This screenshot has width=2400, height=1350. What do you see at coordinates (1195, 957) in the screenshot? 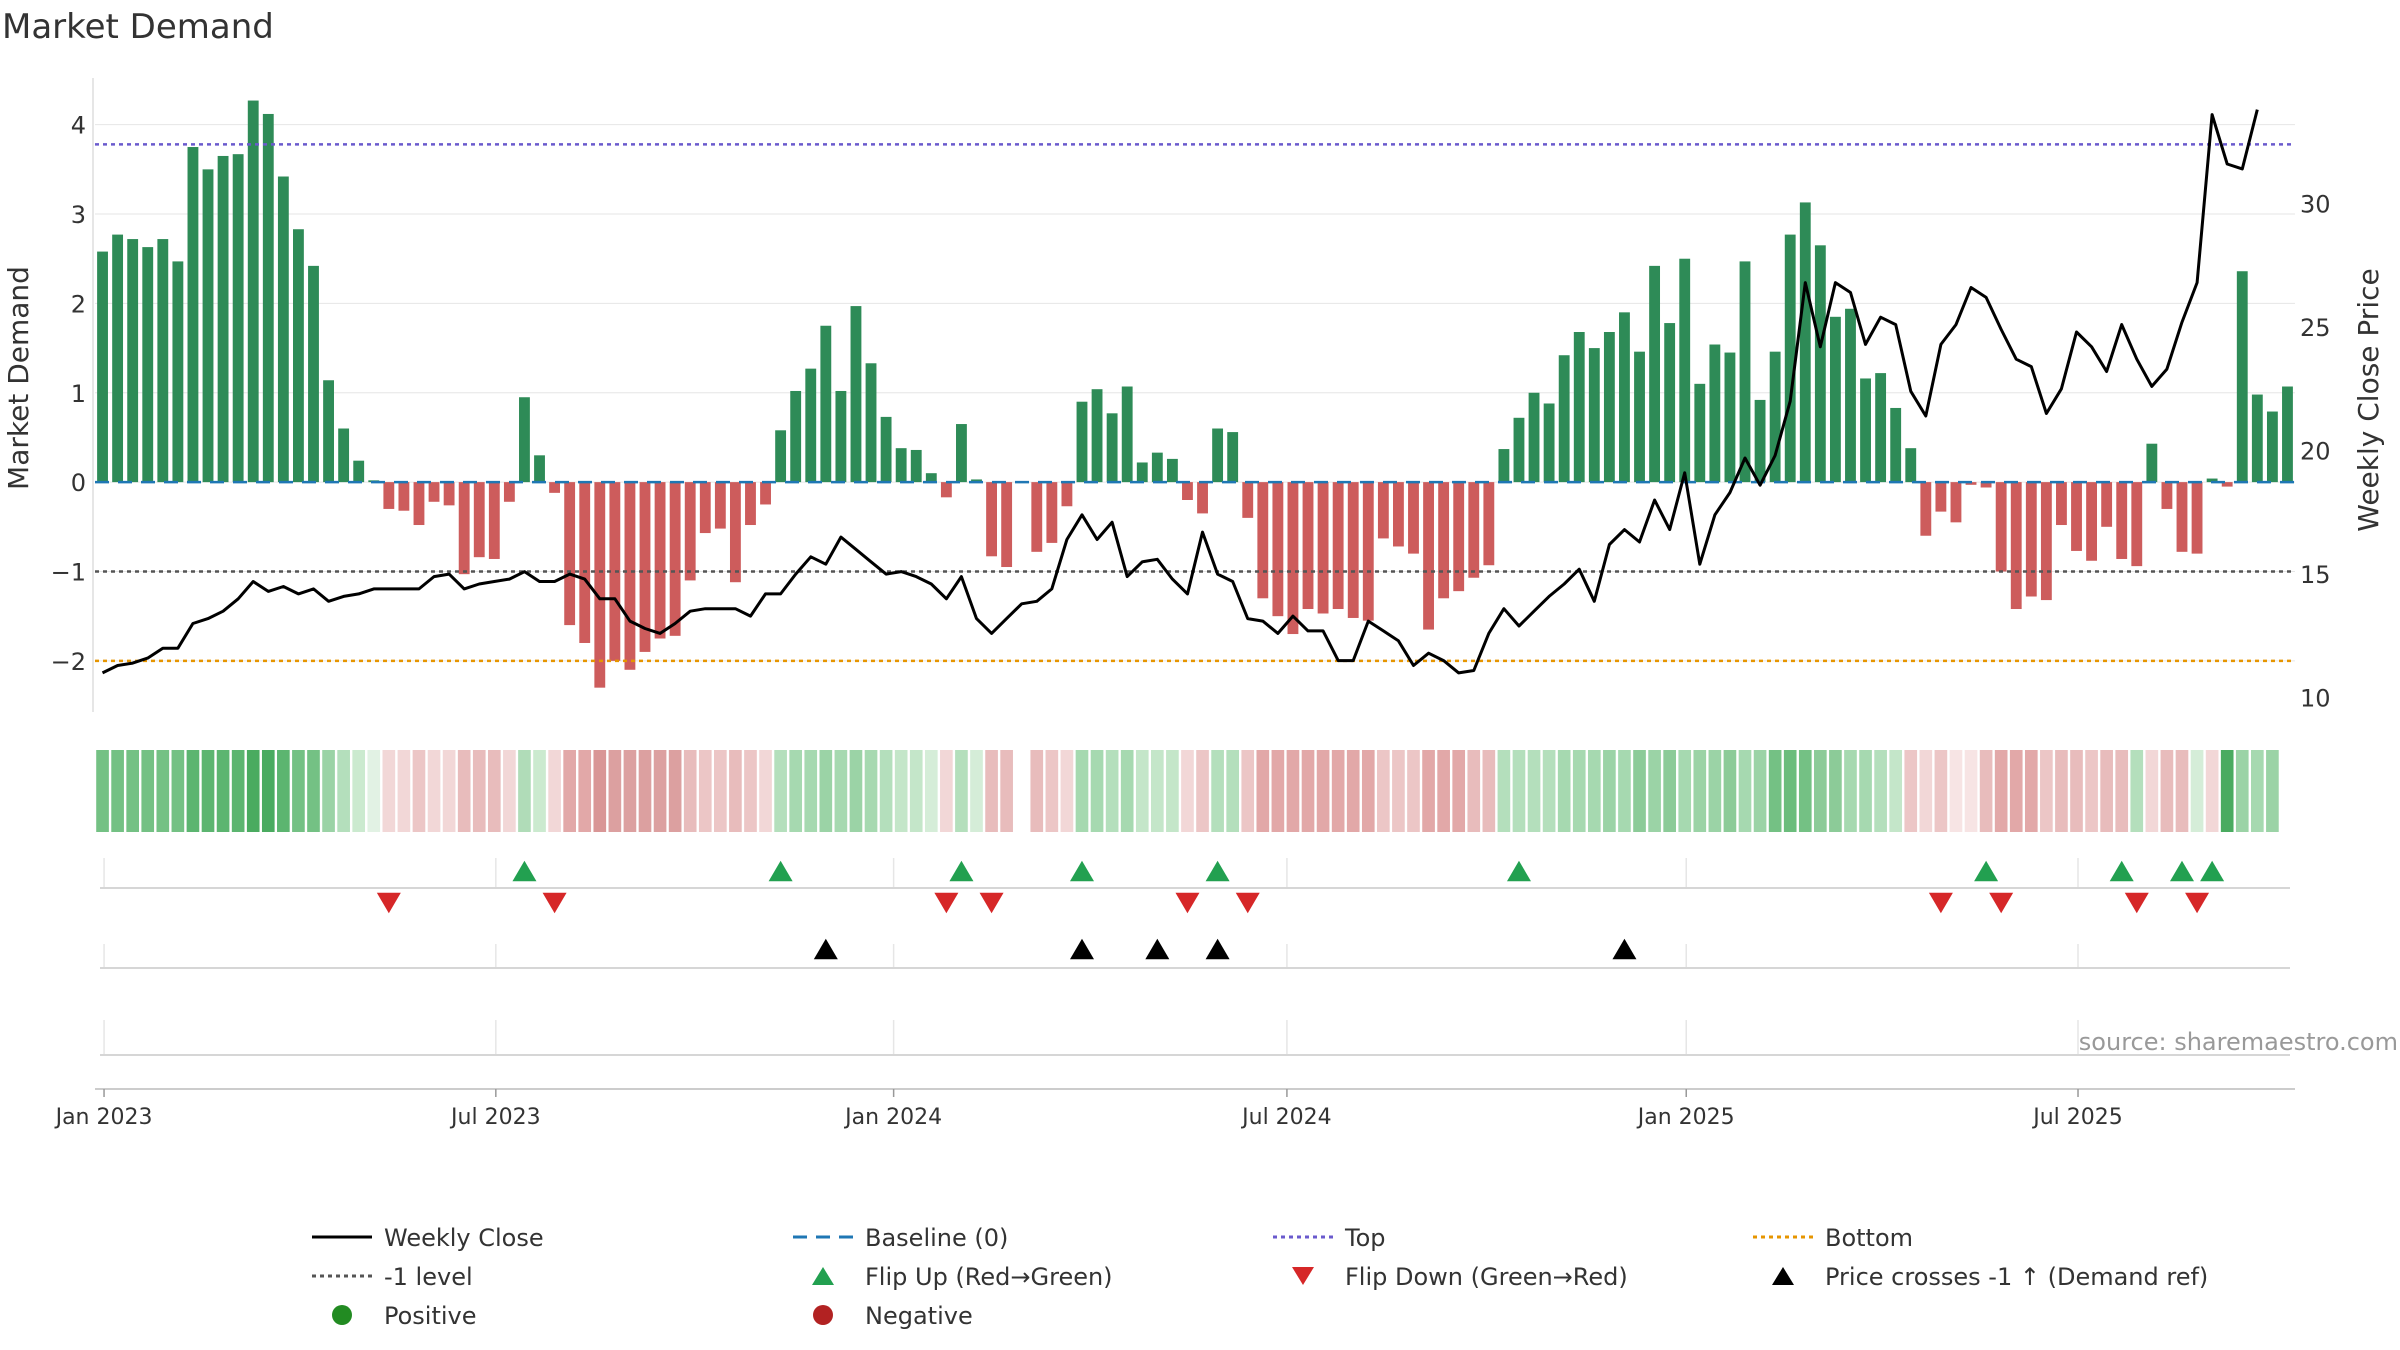
I see `signal-markers-panel` at bounding box center [1195, 957].